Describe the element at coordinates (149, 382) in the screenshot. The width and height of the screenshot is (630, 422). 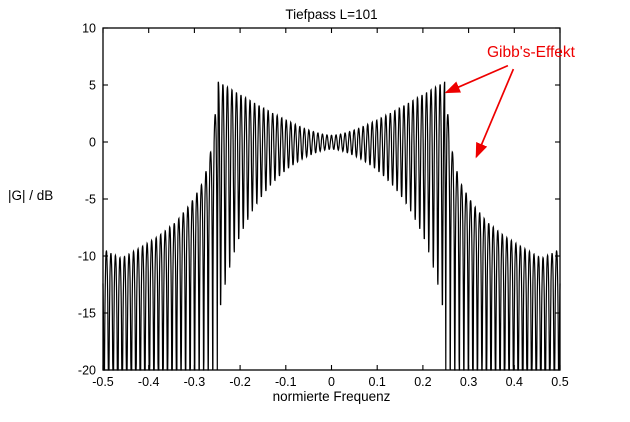
I see `x-tick-label: -0.4` at that location.